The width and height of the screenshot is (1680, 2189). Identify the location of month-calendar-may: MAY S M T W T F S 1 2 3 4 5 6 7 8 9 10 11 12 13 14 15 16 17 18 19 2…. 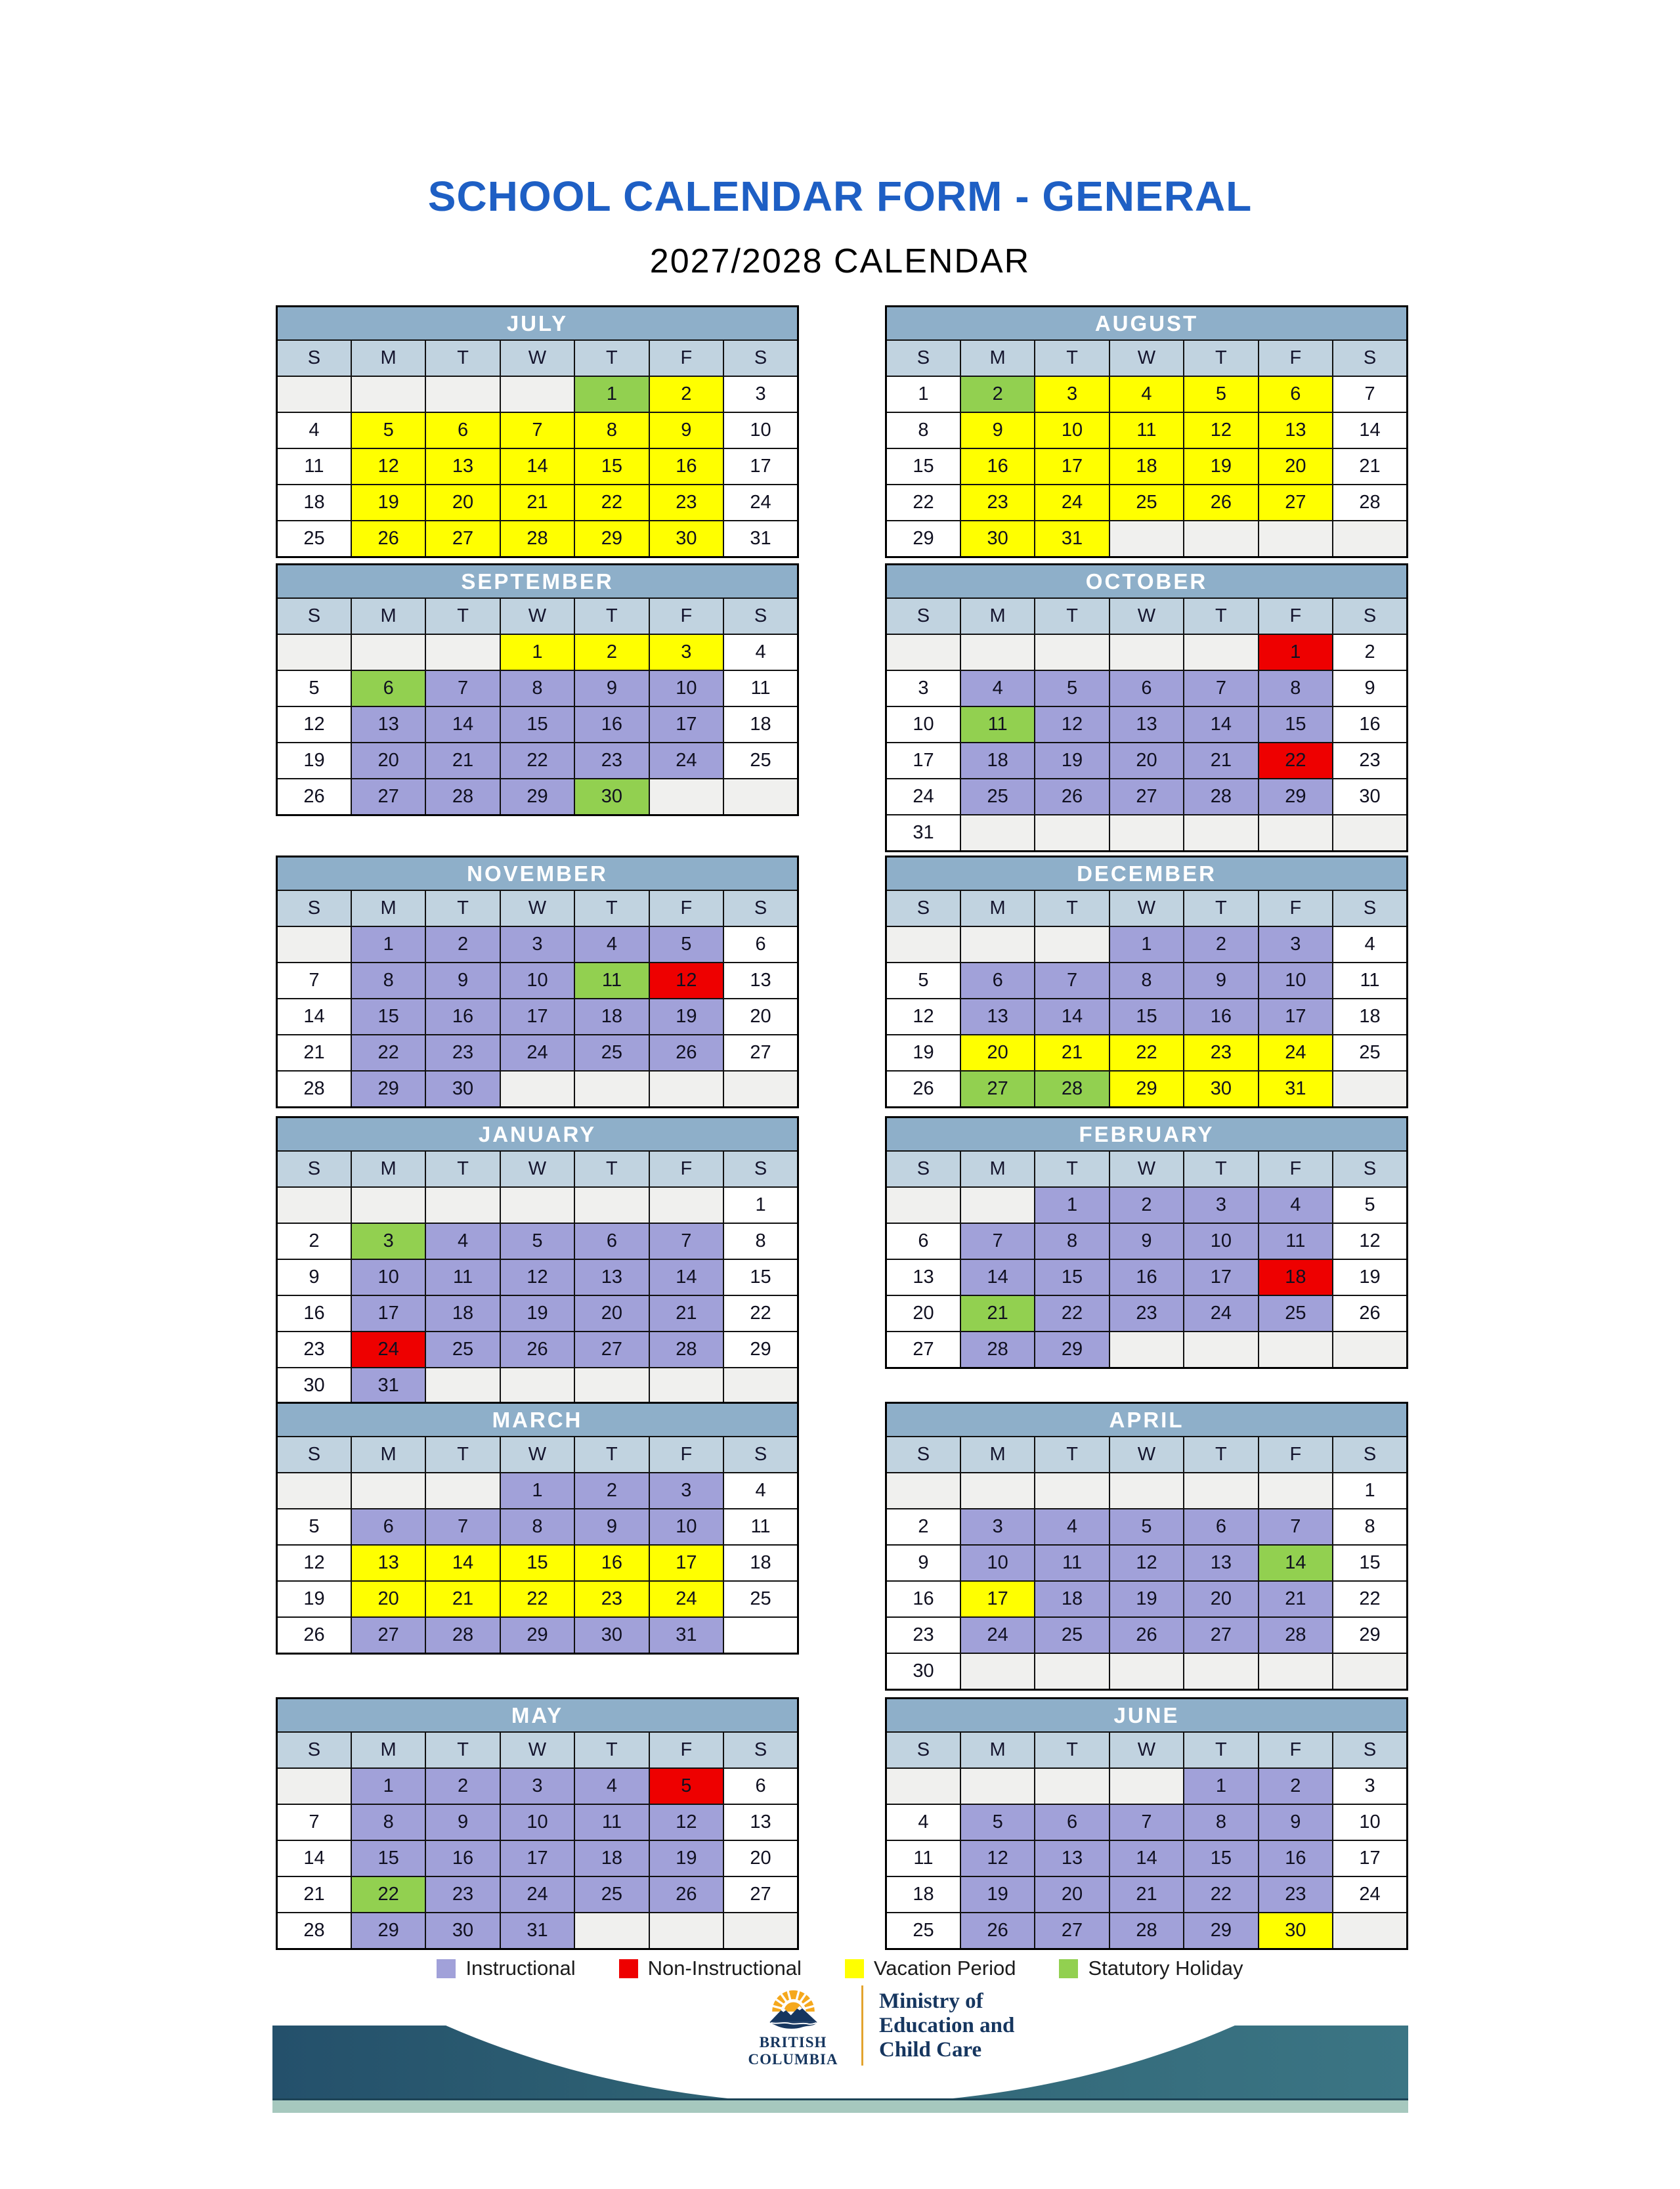
(537, 1823).